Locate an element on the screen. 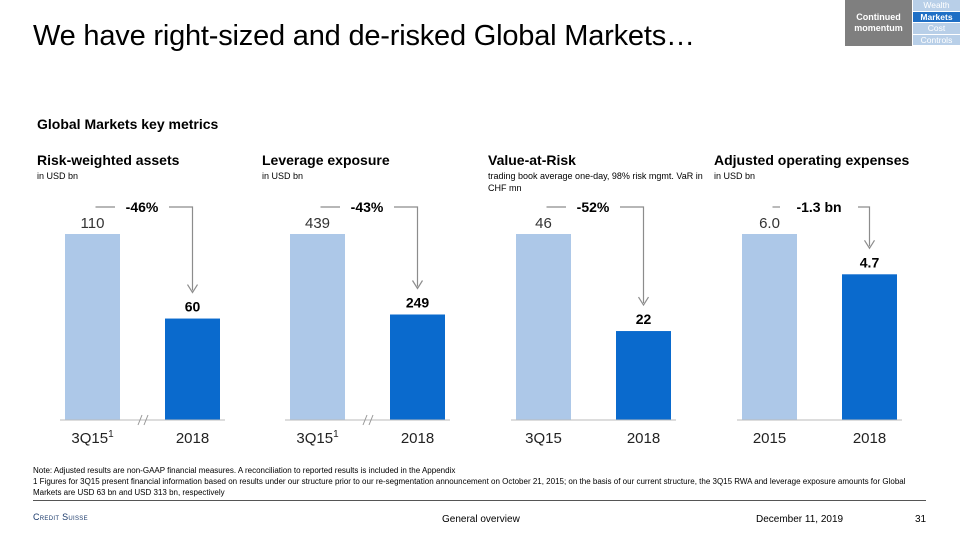 The height and width of the screenshot is (540, 960). footer-divider is located at coordinates (479, 500).